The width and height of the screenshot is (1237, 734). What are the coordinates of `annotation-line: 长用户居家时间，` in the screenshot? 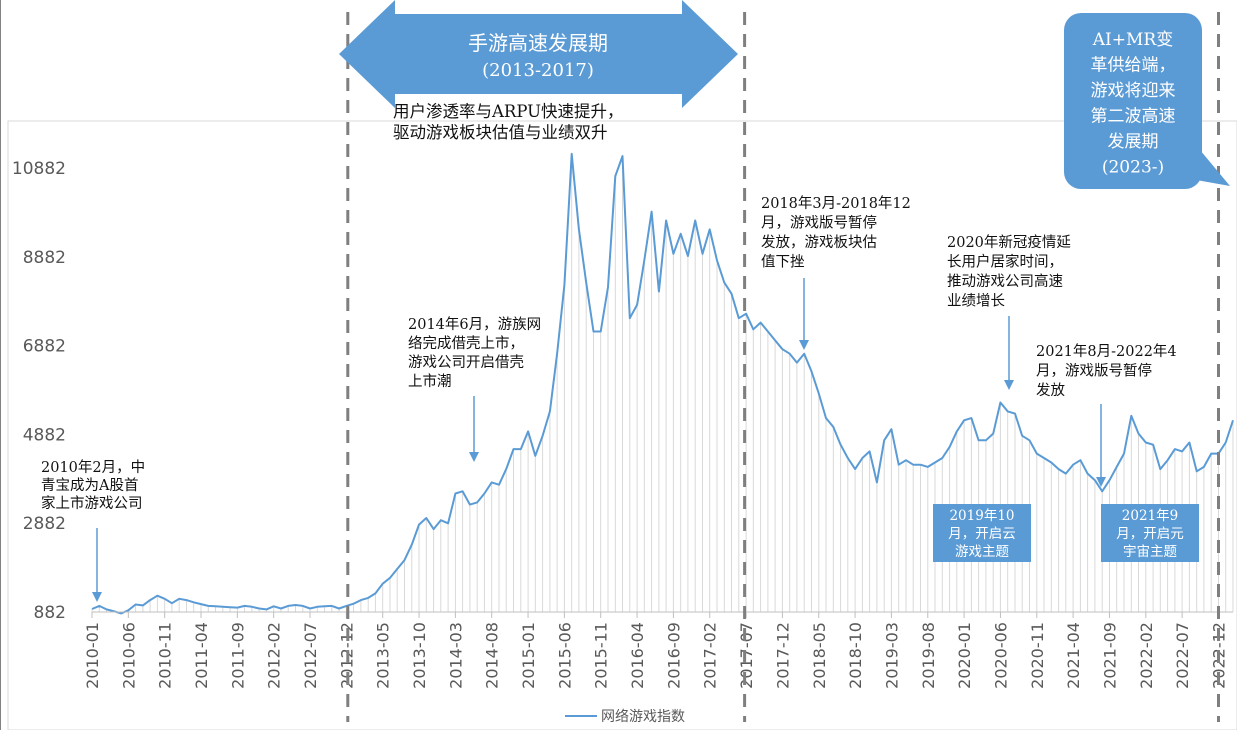 It's located at (1005, 262).